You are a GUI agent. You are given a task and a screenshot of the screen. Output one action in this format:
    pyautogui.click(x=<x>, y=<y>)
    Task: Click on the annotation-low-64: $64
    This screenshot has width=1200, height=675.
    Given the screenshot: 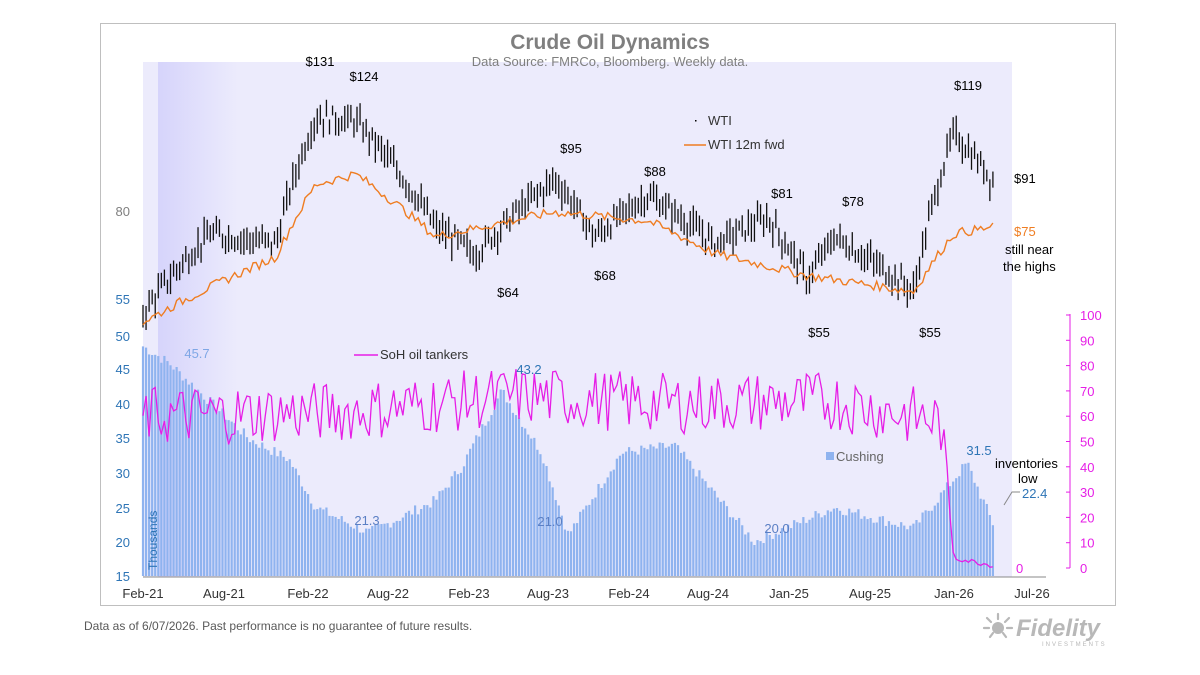 What is the action you would take?
    pyautogui.click(x=508, y=292)
    